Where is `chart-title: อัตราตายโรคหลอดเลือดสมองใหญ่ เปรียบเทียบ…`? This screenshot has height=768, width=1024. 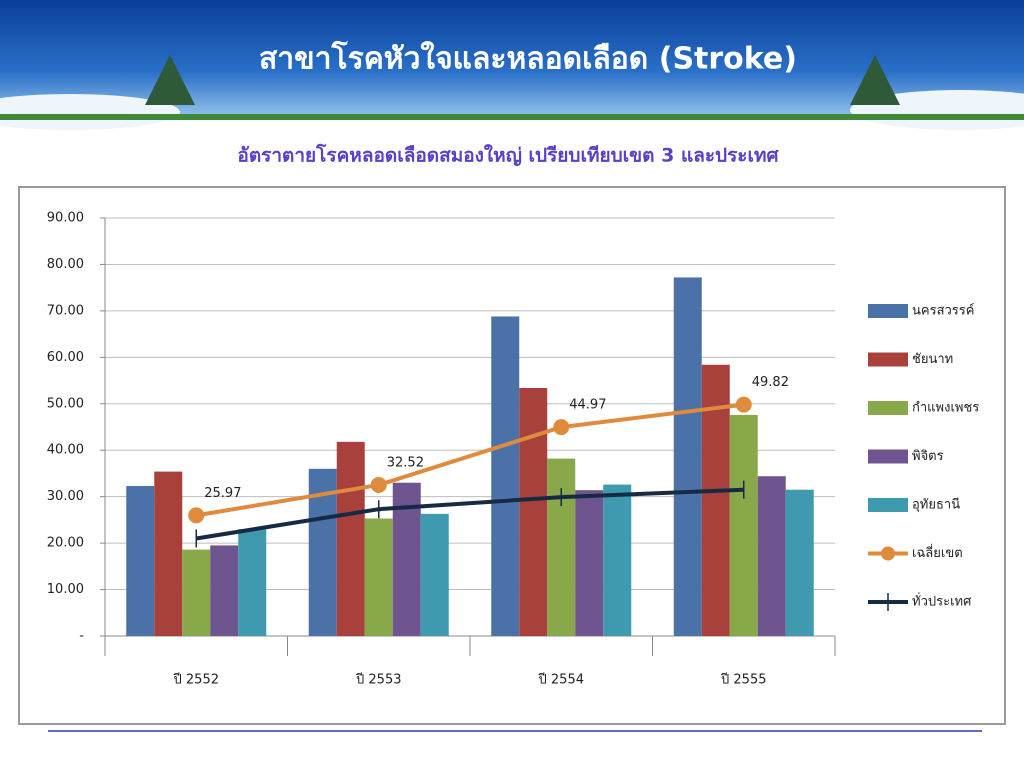
chart-title: อัตราตายโรคหลอดเลือดสมองใหญ่ เปรียบเทียบ… is located at coordinates (508, 155).